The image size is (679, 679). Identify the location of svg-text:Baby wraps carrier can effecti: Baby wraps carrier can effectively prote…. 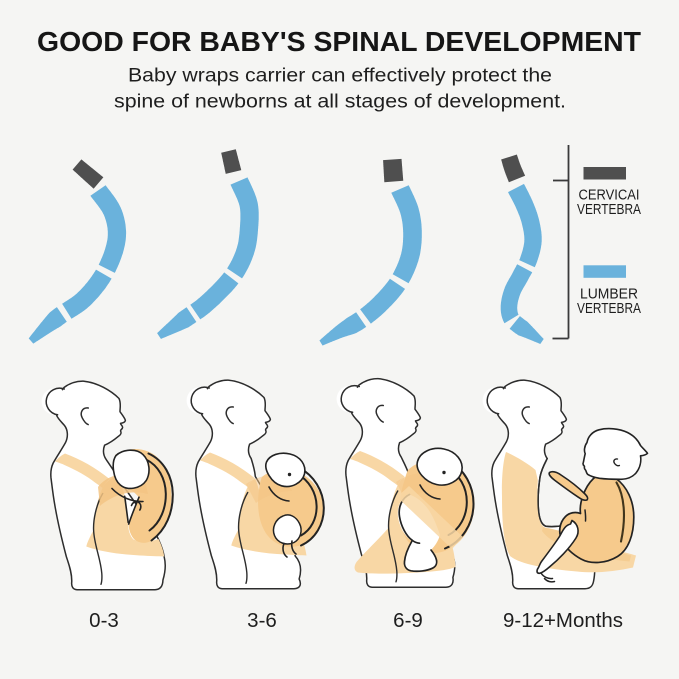
(340, 76).